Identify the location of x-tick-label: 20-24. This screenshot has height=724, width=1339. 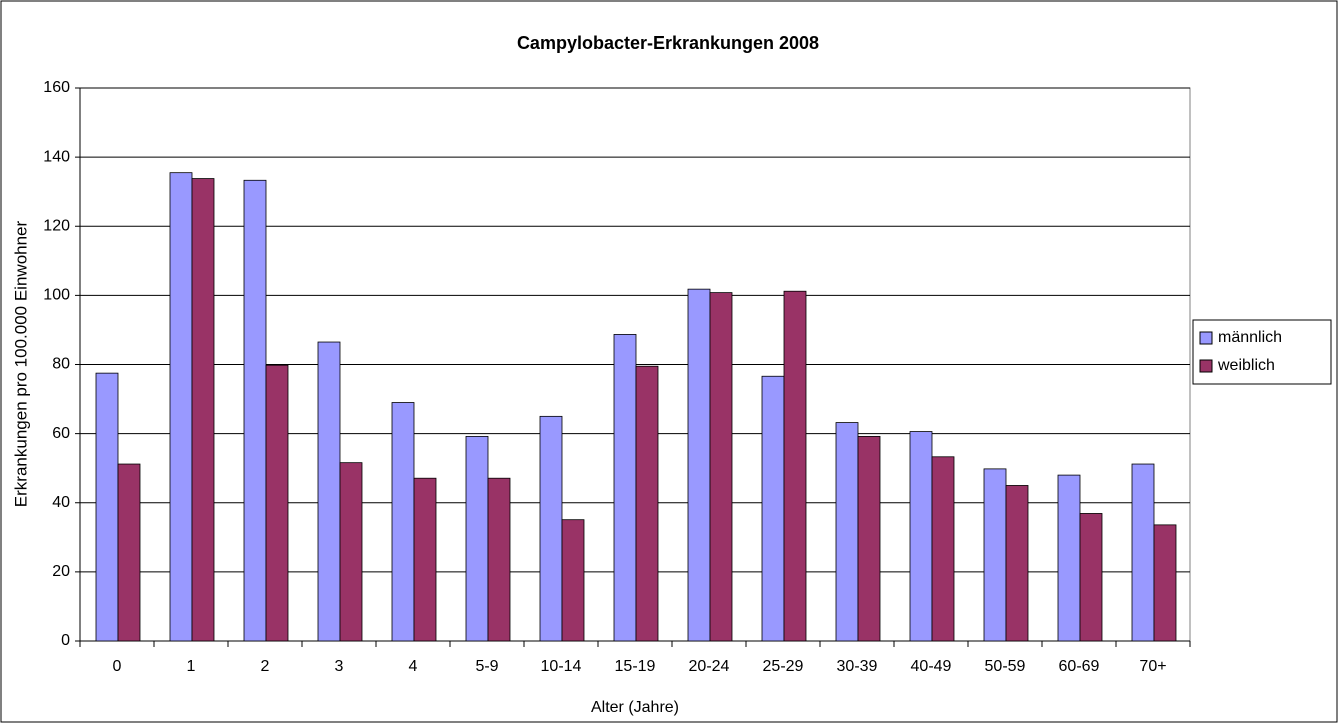
(709, 666).